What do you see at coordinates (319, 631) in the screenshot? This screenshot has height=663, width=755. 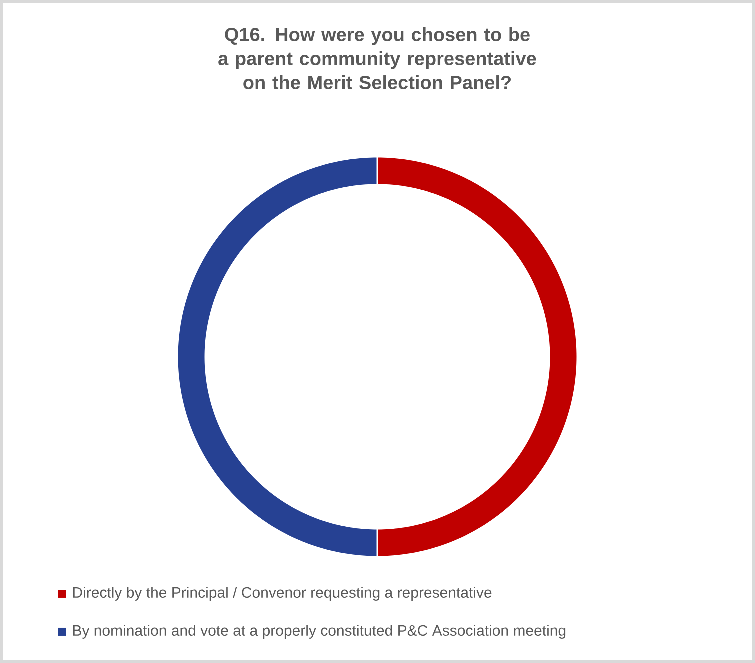 I see `legend-label: By nomination and vote at a properly constituted P&C Association meeting` at bounding box center [319, 631].